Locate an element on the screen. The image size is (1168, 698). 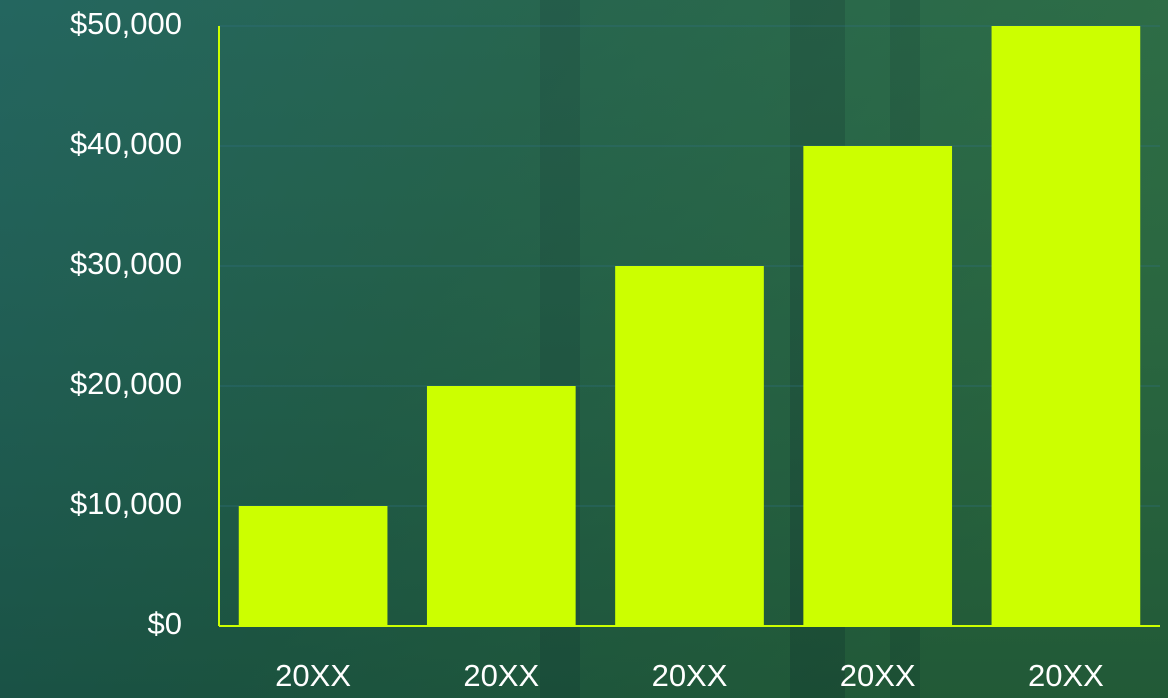
y-tick-label: $50,000 is located at coordinates (126, 23).